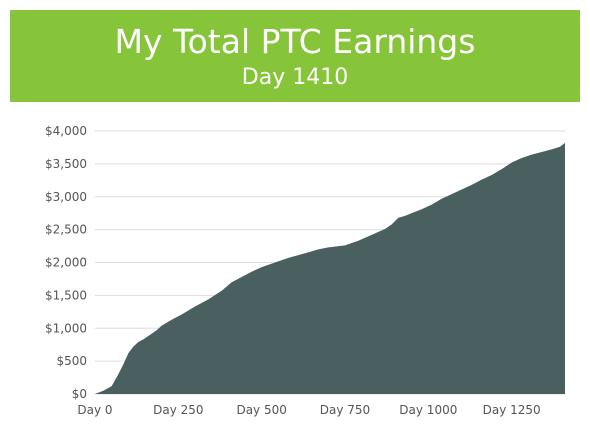  I want to click on y-tick-label: $2,500, so click(66, 230).